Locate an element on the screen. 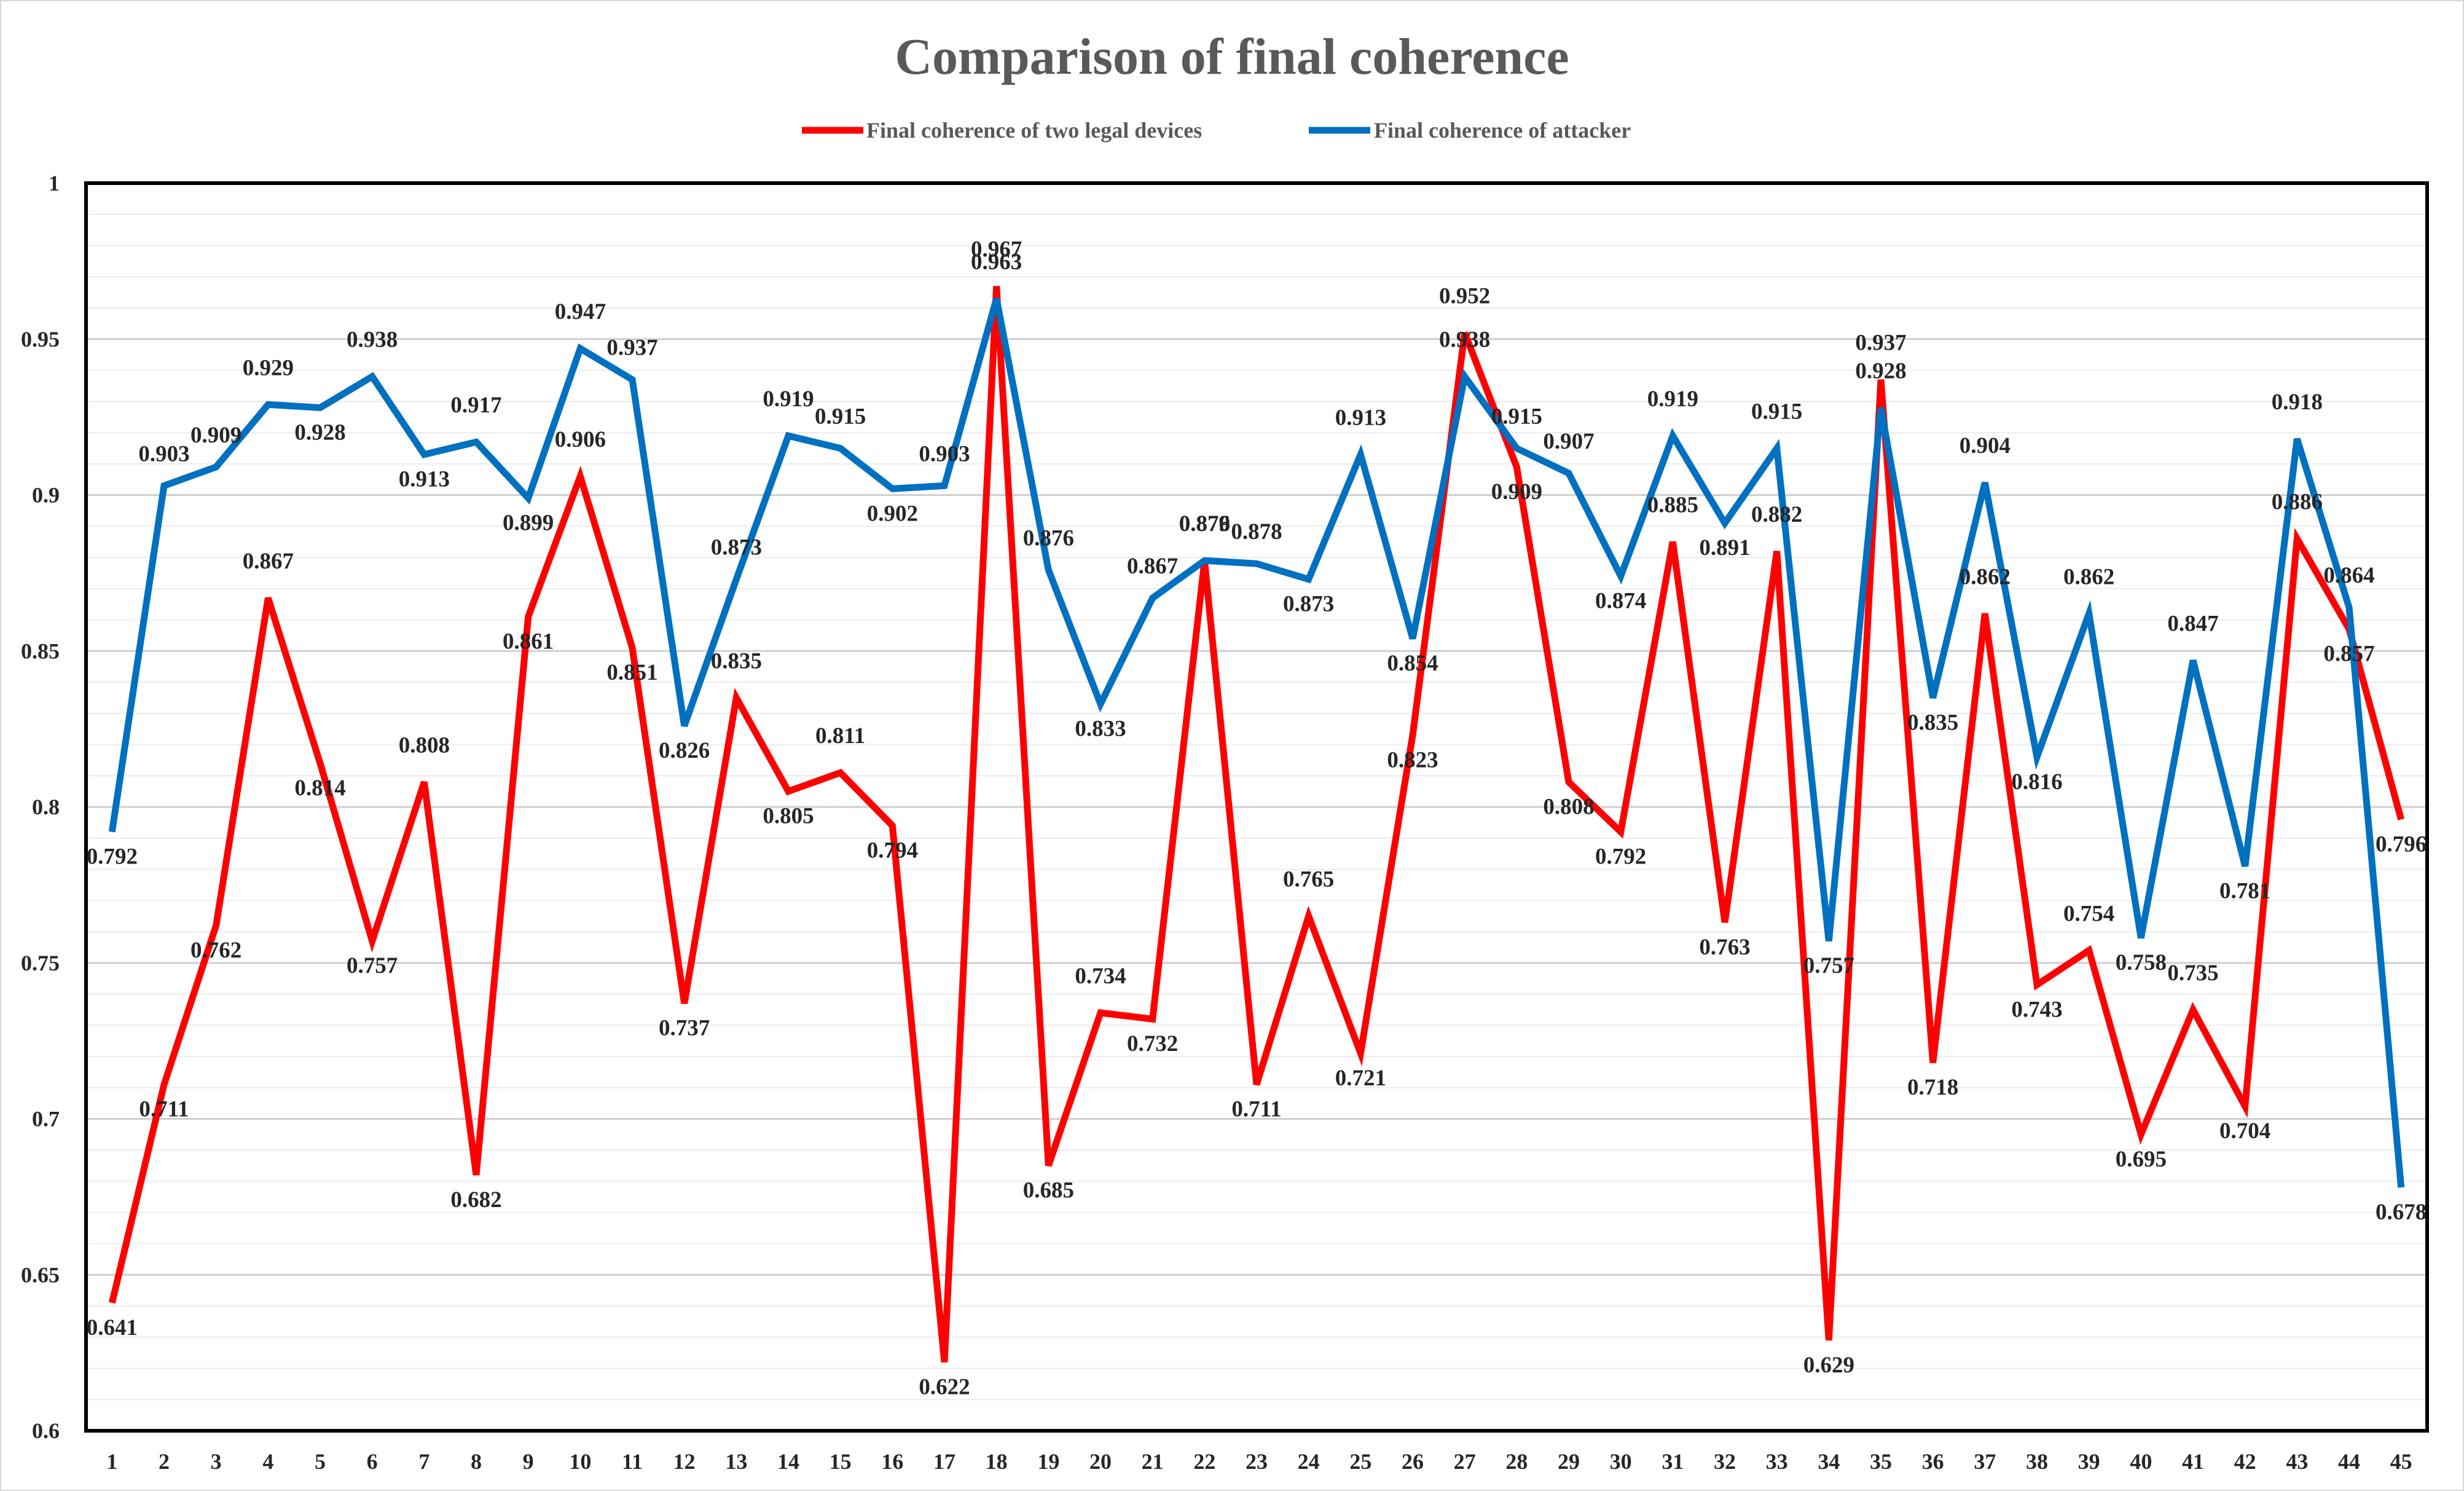 This screenshot has height=1491, width=2464. data-label-attacker: 0.907 is located at coordinates (1568, 441).